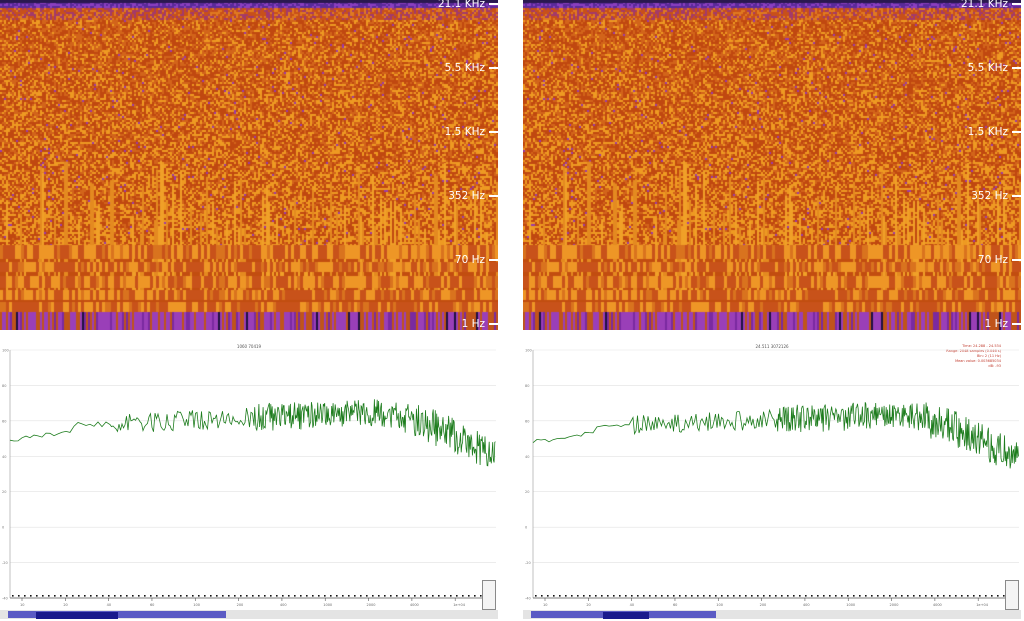 The image size is (1024, 621). What do you see at coordinates (371, 605) in the screenshot?
I see `x-tick-label: 2000` at bounding box center [371, 605].